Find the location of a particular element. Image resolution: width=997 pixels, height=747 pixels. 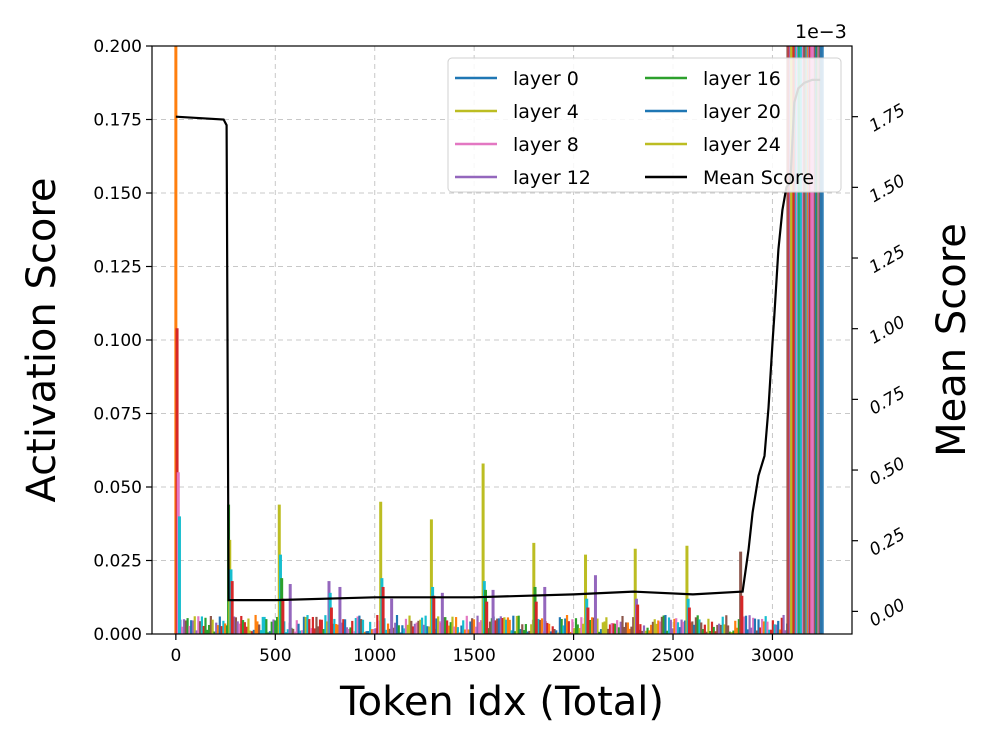

y-right-tick-label: 0.00 is located at coordinates (887, 613).